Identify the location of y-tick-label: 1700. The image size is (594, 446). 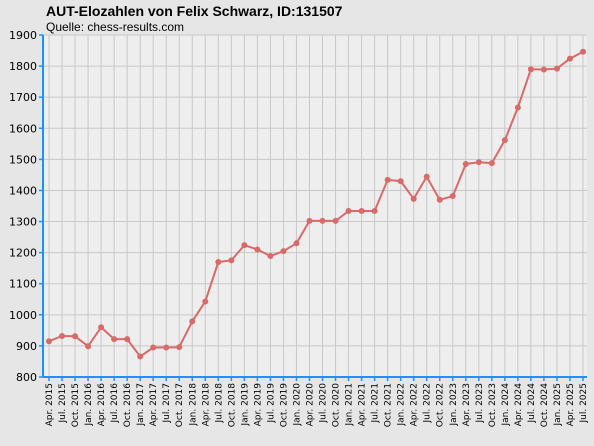
(23, 97).